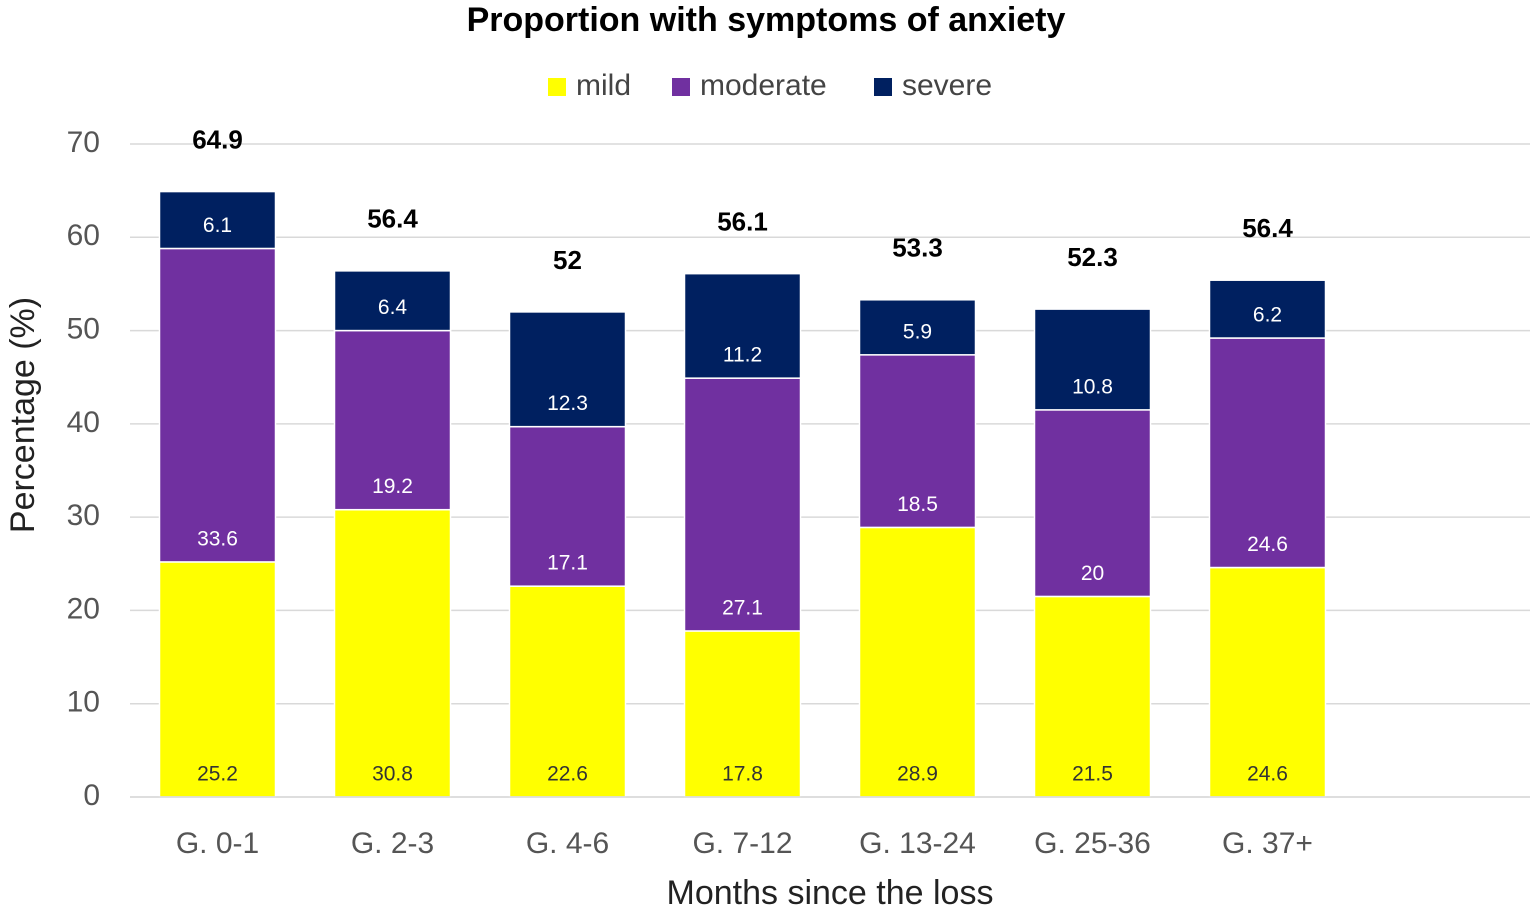 The width and height of the screenshot is (1536, 916). What do you see at coordinates (217, 538) in the screenshot?
I see `data-label: 33.6` at bounding box center [217, 538].